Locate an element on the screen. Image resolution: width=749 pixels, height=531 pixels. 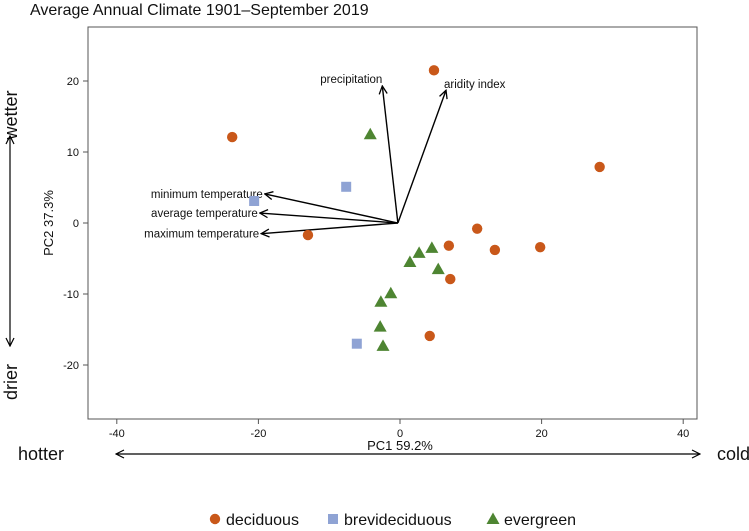
y-tick-label: 10 is located at coordinates (73, 153).